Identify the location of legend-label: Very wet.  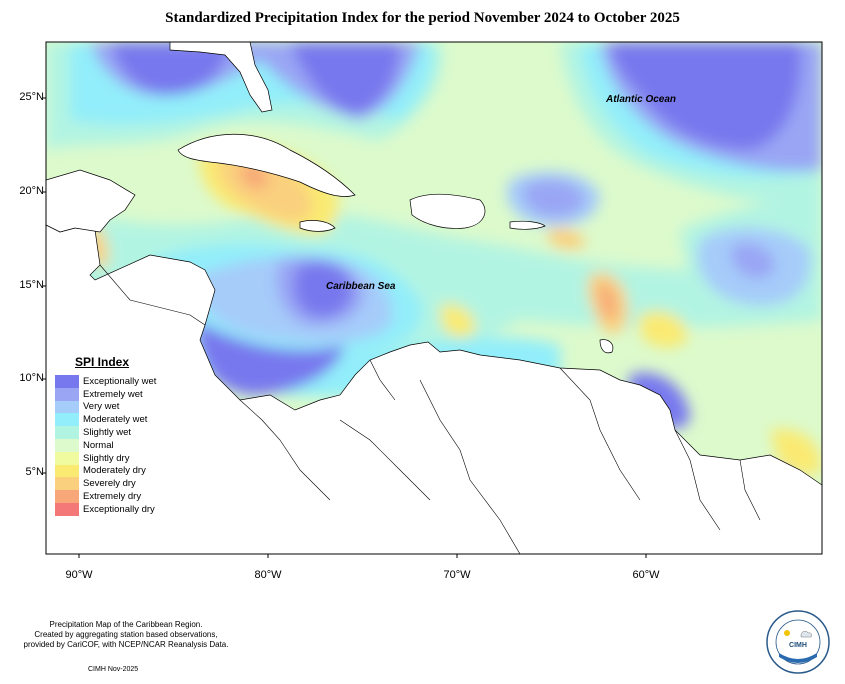
(101, 407).